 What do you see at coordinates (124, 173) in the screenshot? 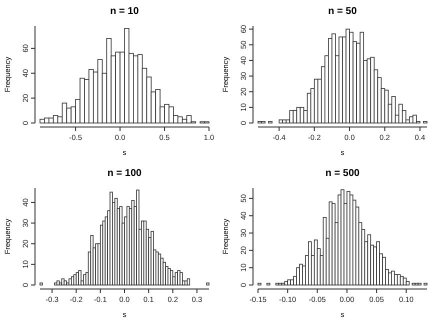
I see `chart-title: n = 100` at bounding box center [124, 173].